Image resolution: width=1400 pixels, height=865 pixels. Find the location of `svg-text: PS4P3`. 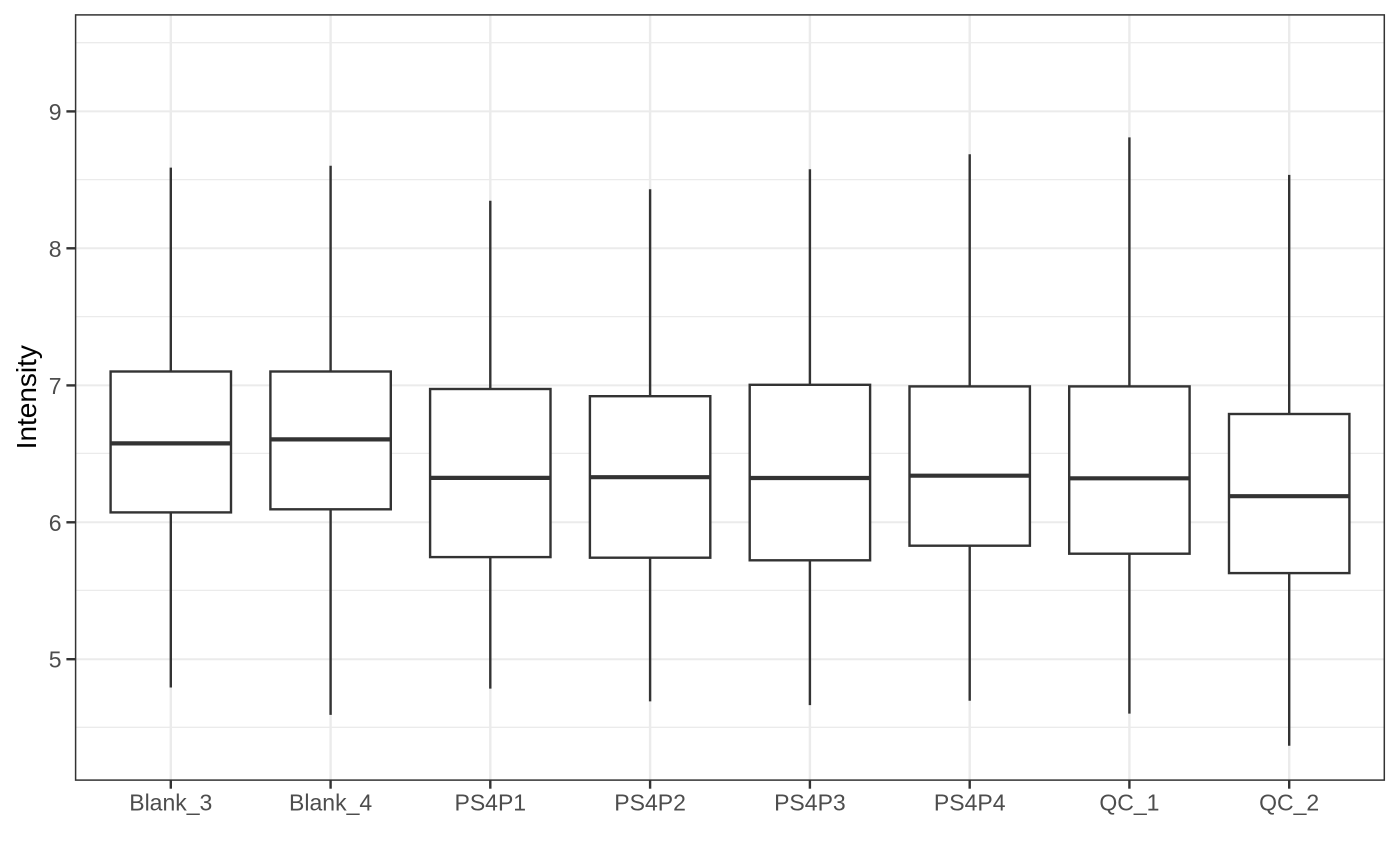

svg-text: PS4P3 is located at coordinates (810, 802).